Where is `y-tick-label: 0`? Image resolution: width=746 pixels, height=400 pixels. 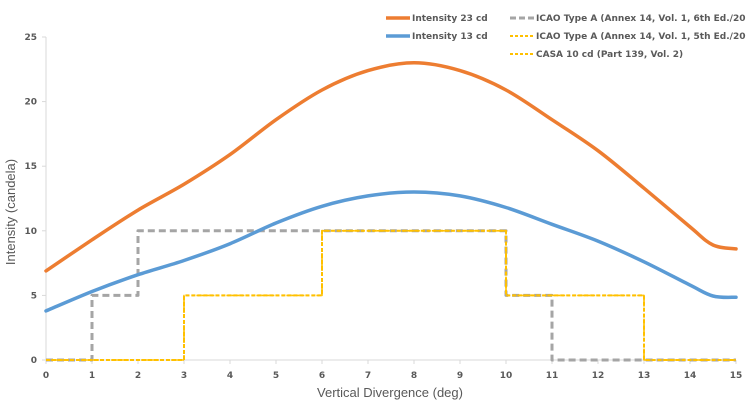
y-tick-label: 0 is located at coordinates (34, 361).